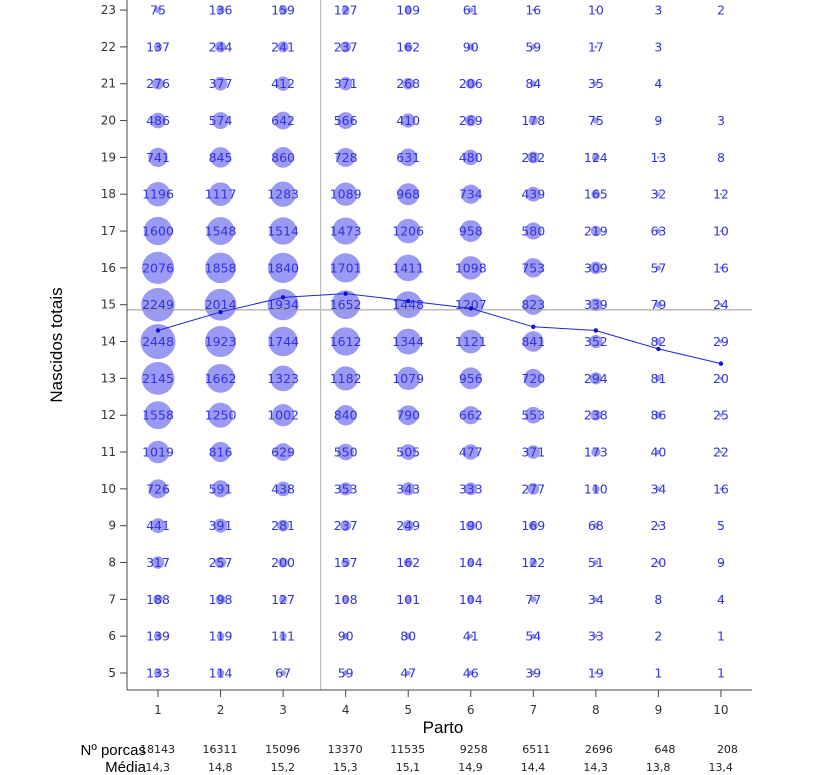  Describe the element at coordinates (721, 415) in the screenshot. I see `bubble-count-label: 25` at that location.